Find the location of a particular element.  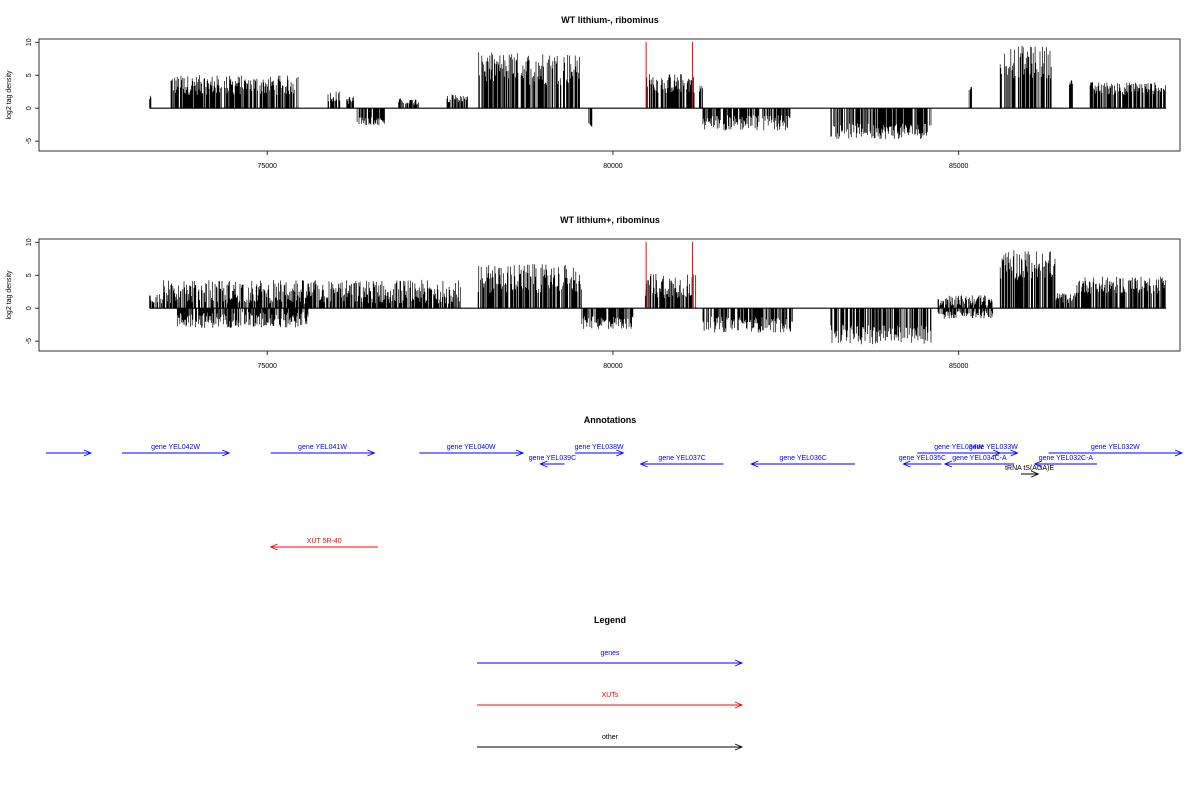

feature-label: gene YEL038W is located at coordinates (599, 447).